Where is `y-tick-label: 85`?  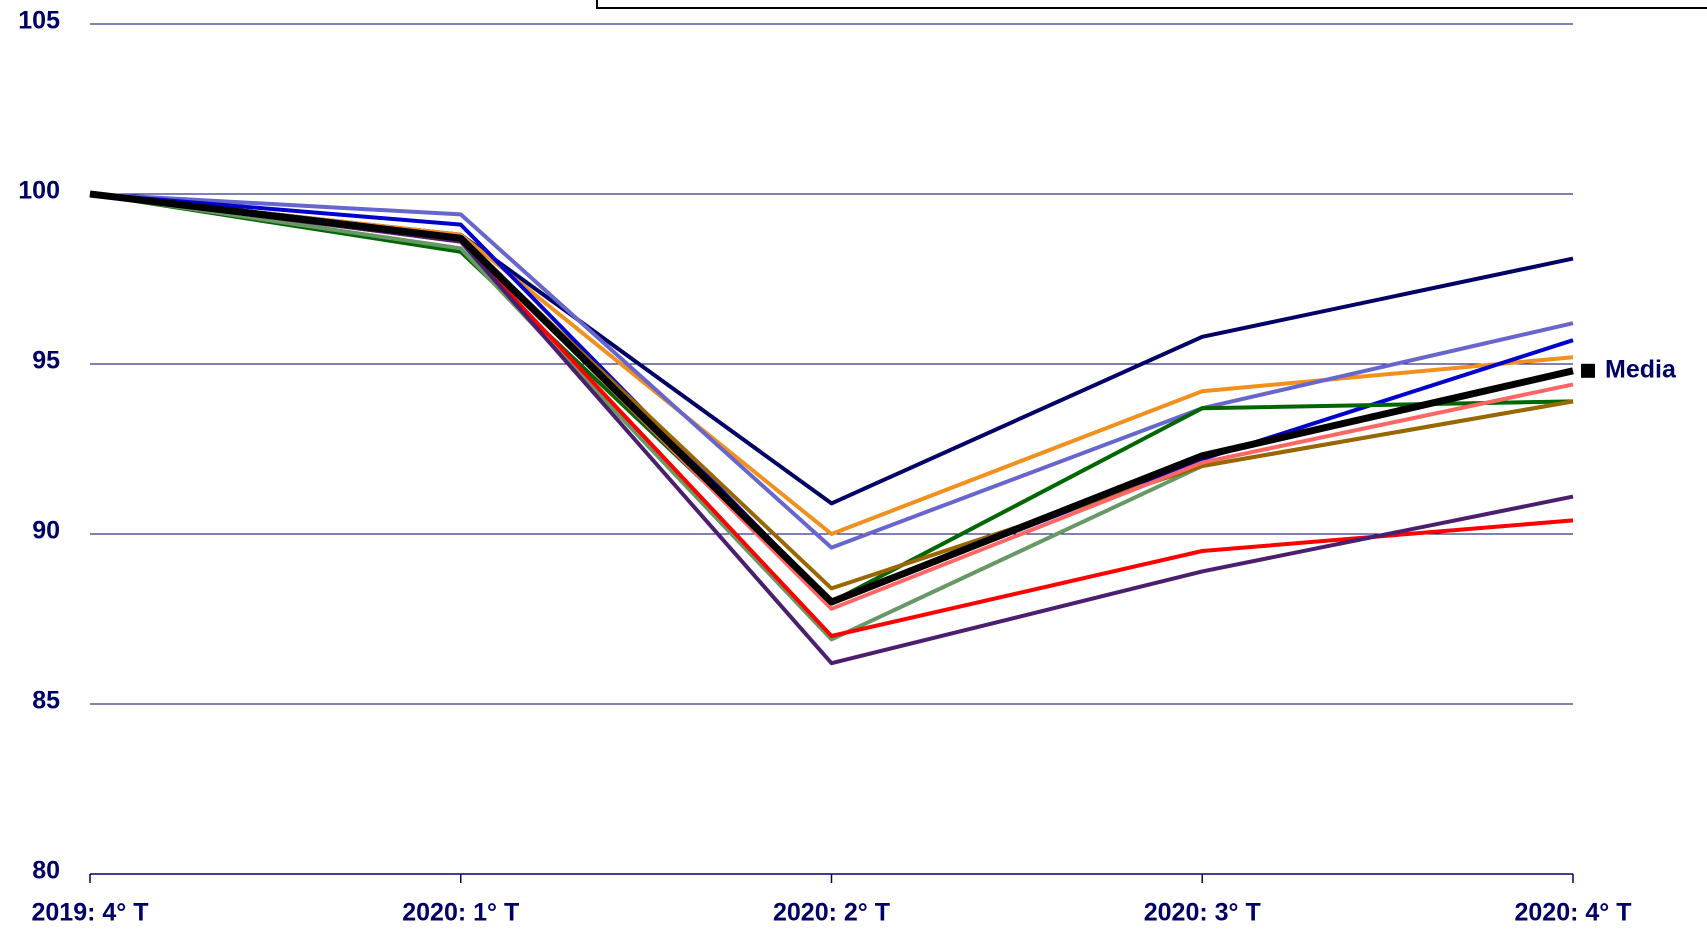 y-tick-label: 85 is located at coordinates (46, 701).